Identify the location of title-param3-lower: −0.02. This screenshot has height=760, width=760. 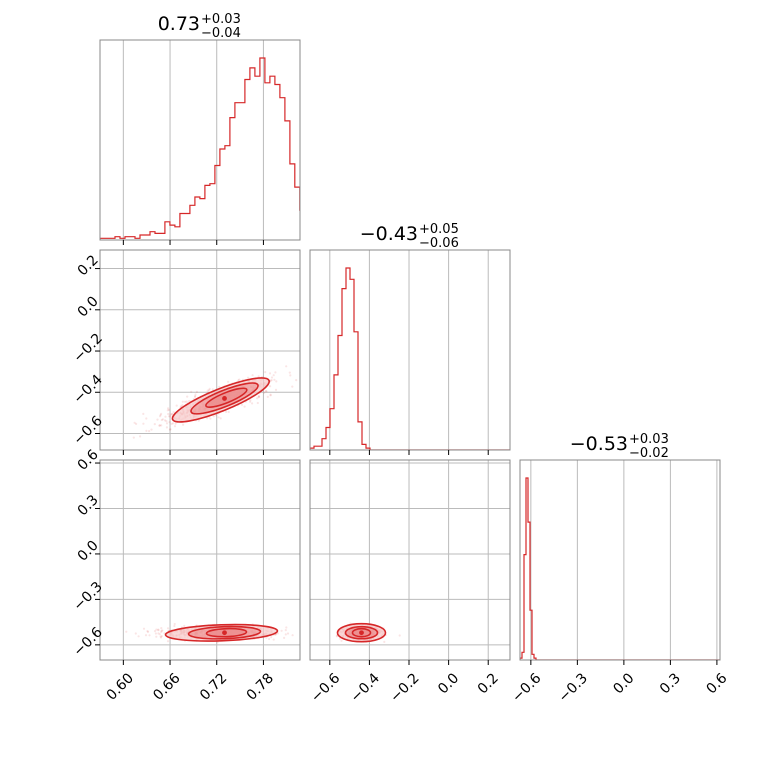
(649, 453).